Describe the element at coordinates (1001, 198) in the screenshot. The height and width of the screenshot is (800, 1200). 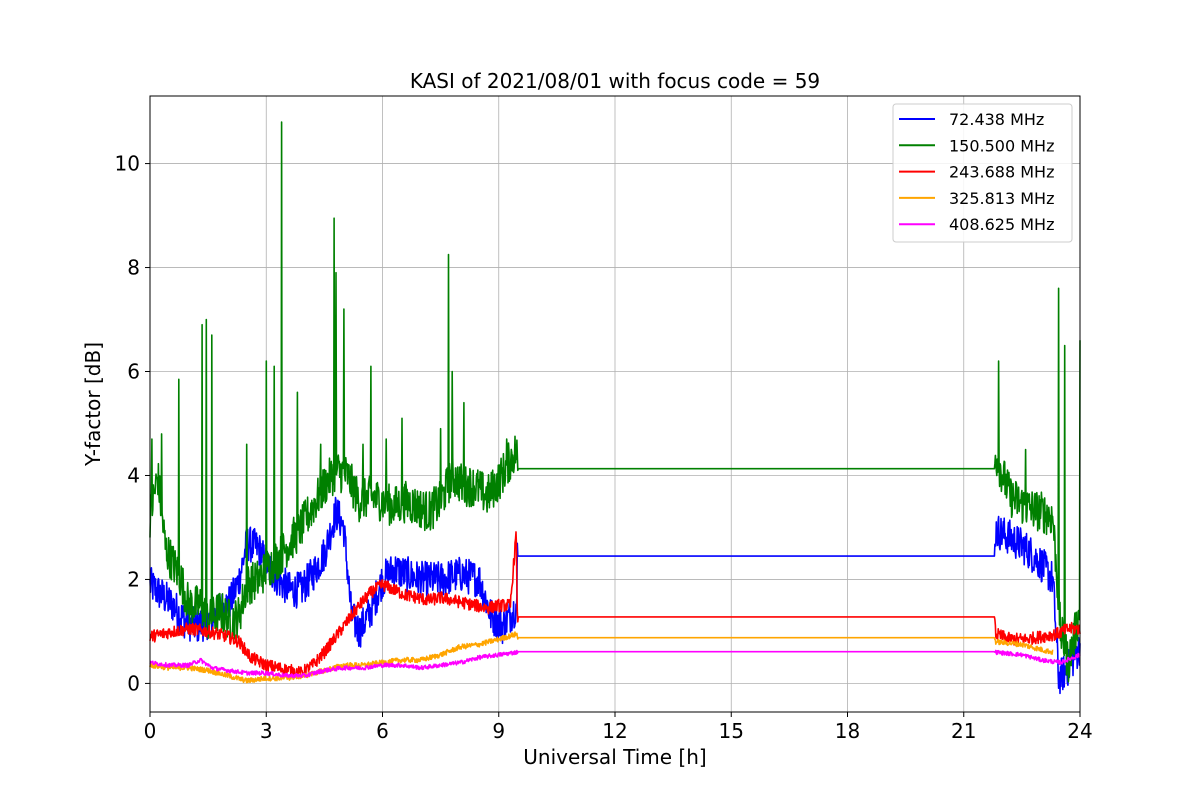
I see `legend-label: 325.813 MHz` at that location.